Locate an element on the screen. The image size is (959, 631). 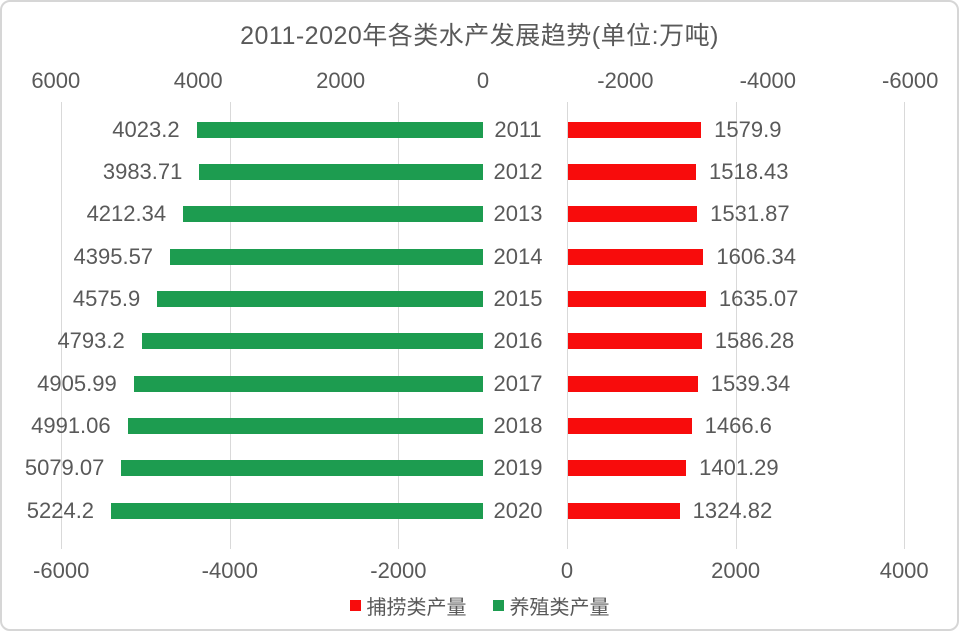
bottom-axis-tick-label: -2000 is located at coordinates (398, 570).